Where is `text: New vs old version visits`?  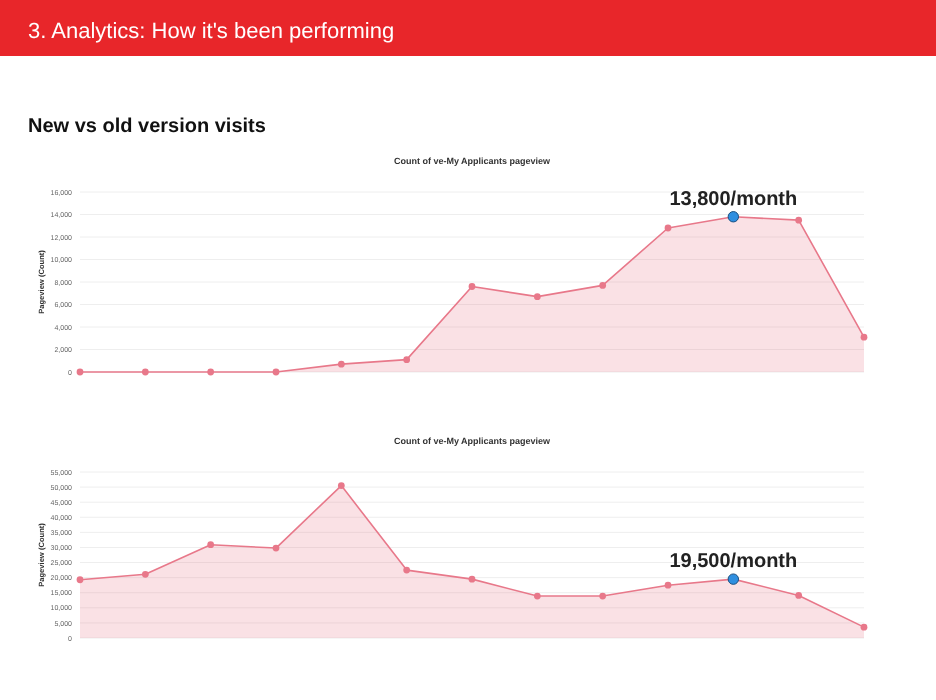
text: New vs old version visits is located at coordinates (147, 127).